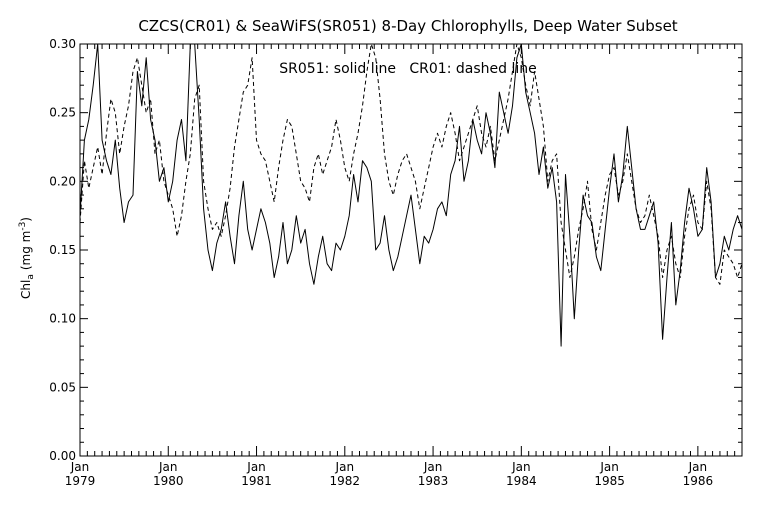 The height and width of the screenshot is (512, 768). I want to click on y-axis-label-units-close: ), so click(26, 219).